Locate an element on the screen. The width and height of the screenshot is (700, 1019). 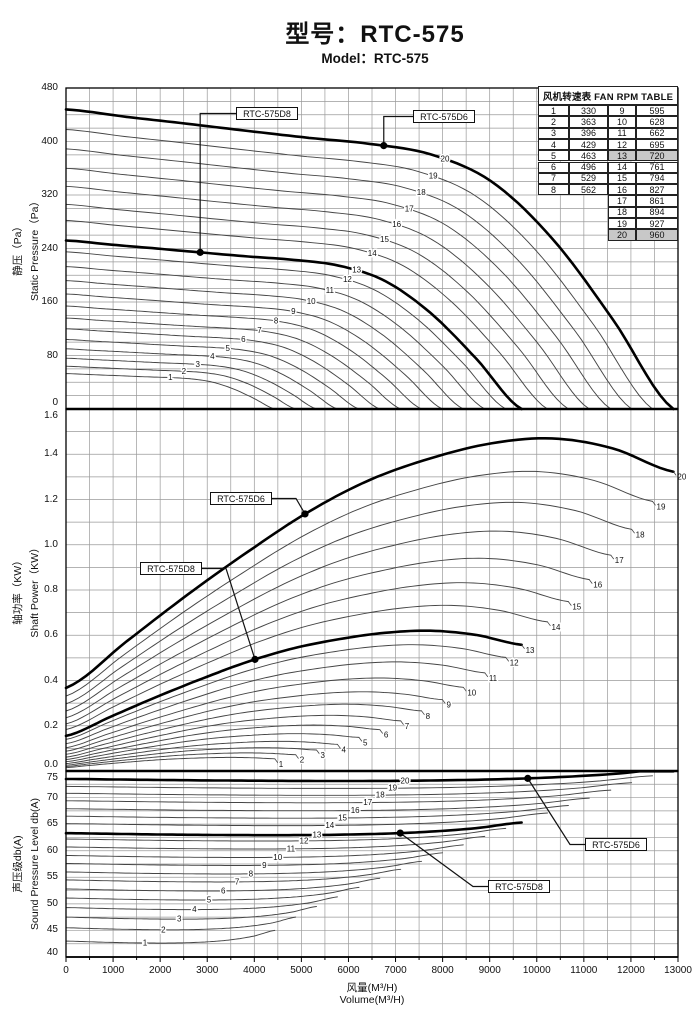
y-tick-label: 1.4 is located at coordinates (51, 454).